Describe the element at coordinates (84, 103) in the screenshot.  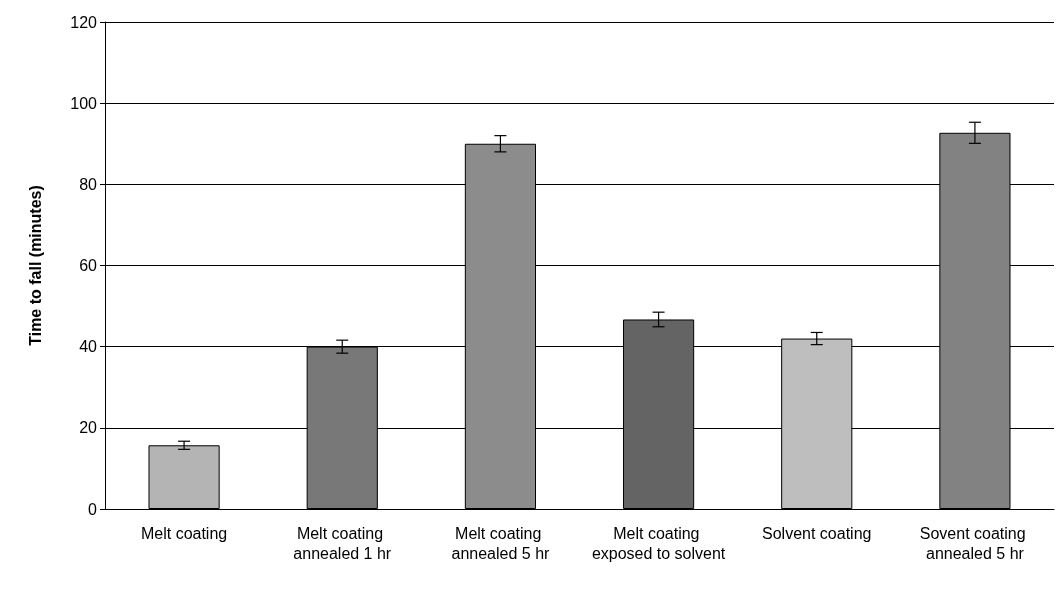
I see `y-tick-label: 100` at that location.